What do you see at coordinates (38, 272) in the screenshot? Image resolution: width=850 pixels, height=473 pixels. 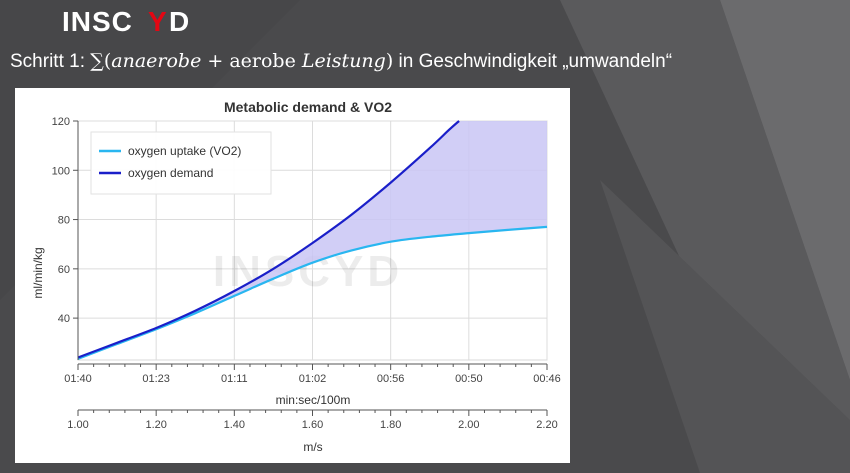 I see `y-axis-label: ml/min/kg` at bounding box center [38, 272].